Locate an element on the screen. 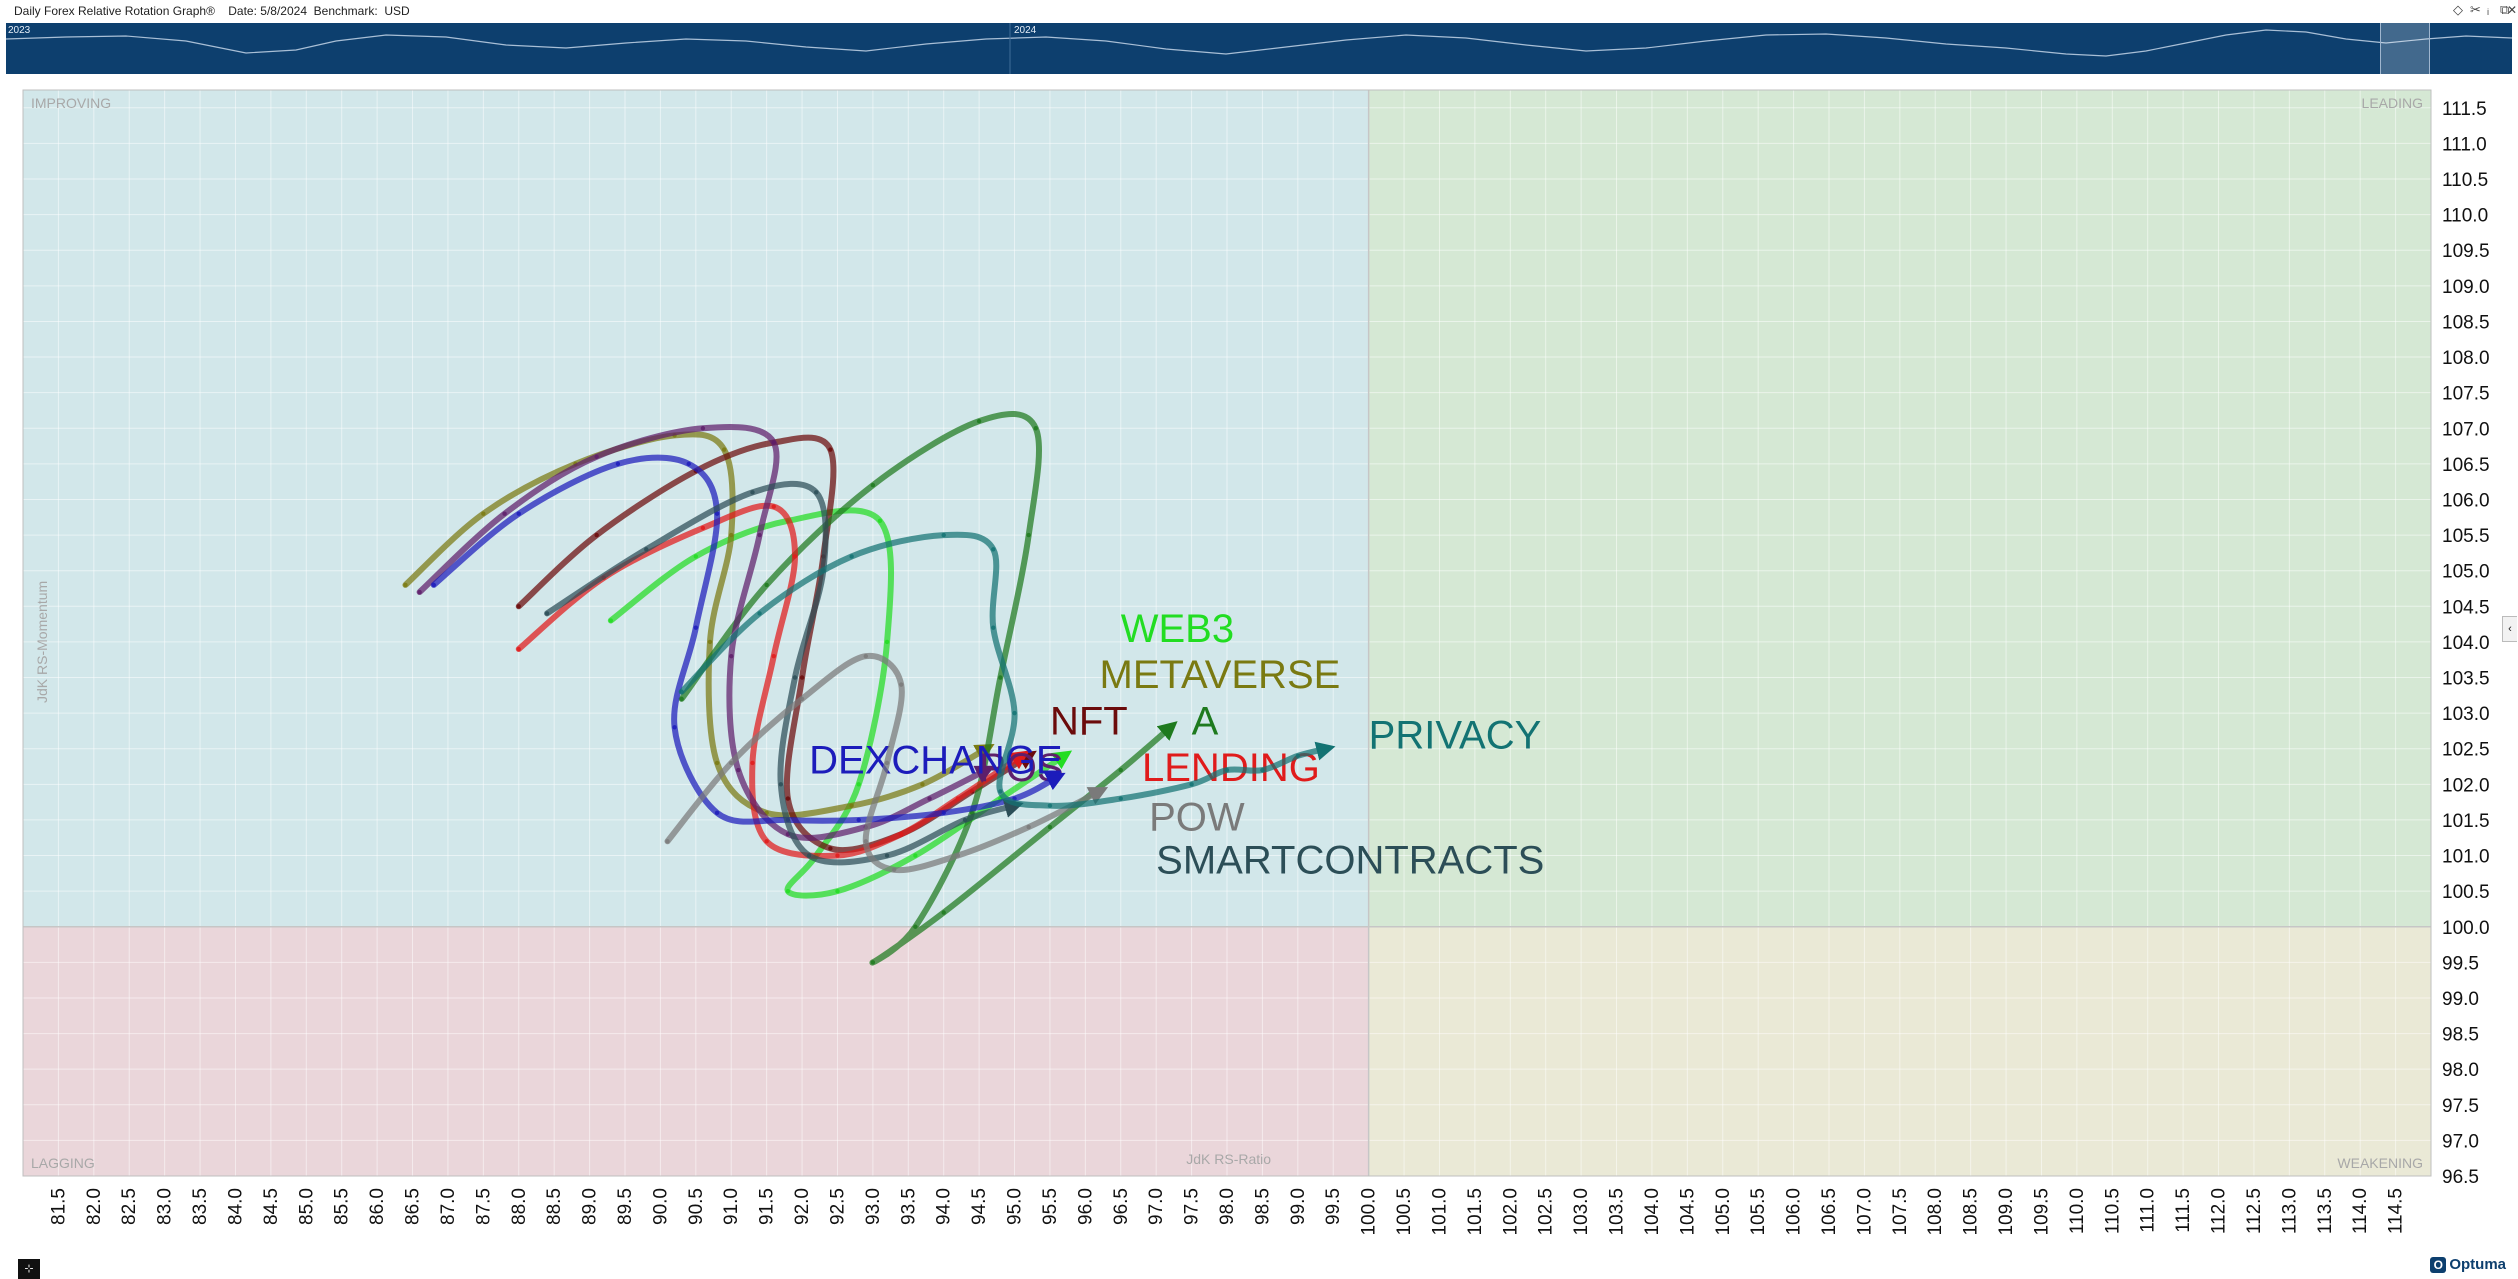  restore-icon: ⧉ is located at coordinates (2505, 9).